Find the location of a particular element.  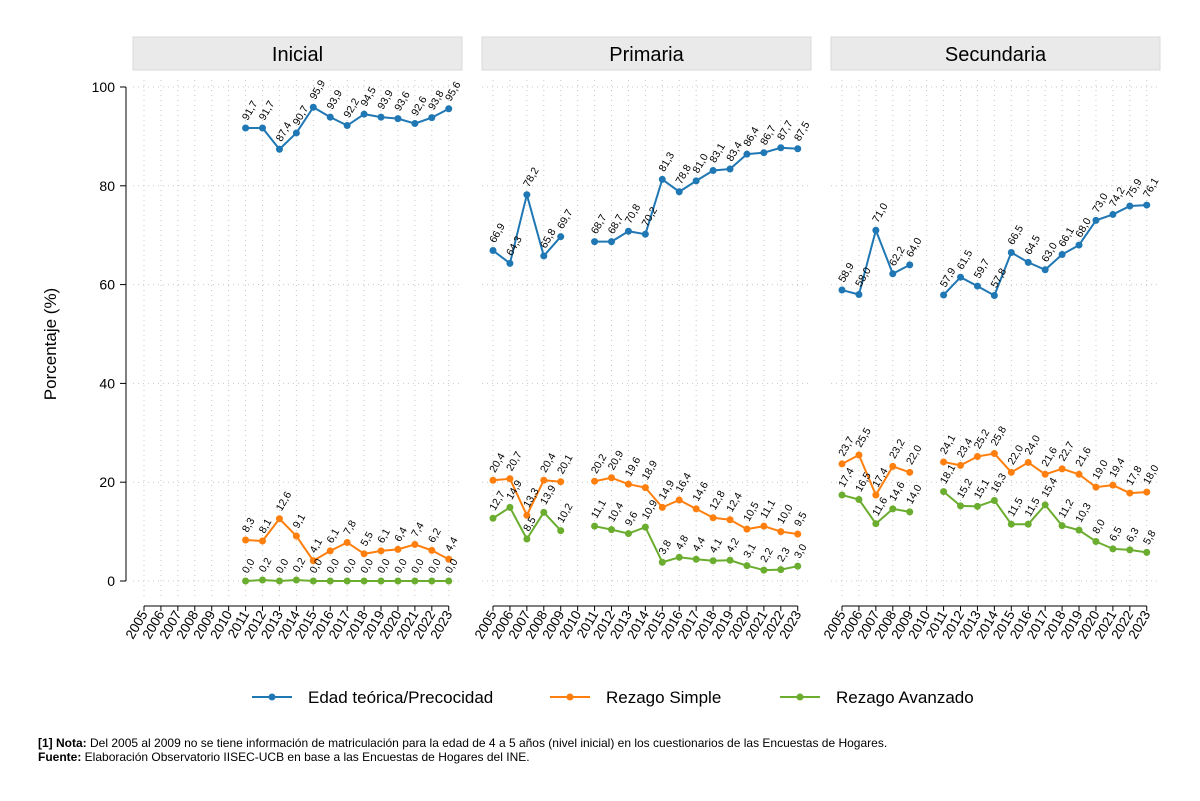

data-label: 7,8 is located at coordinates (350, 527).